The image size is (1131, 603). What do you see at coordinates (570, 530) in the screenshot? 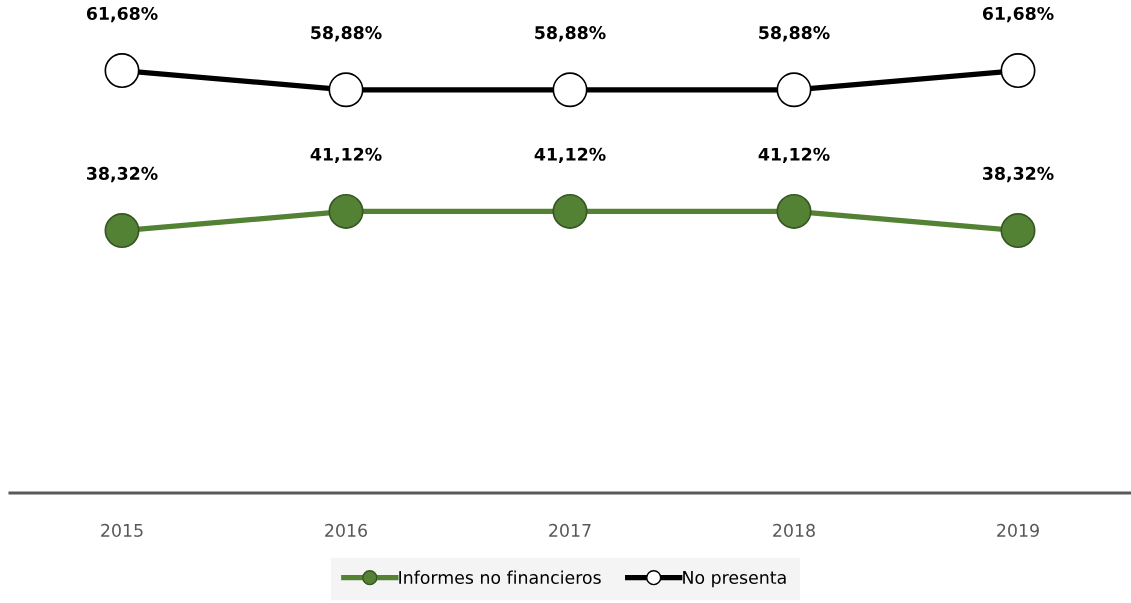
I see `x-tick-label: 2017` at bounding box center [570, 530].